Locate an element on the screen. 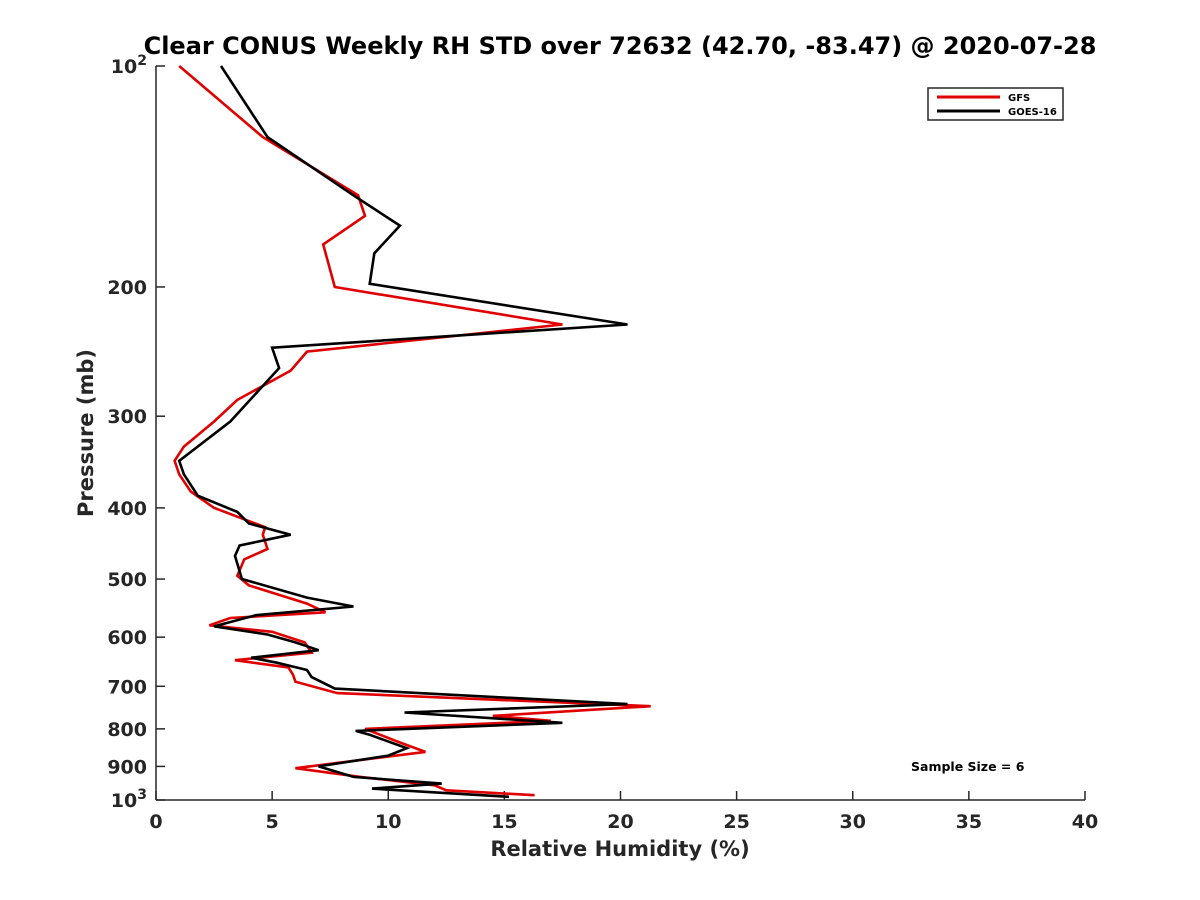  y-axis-label: Pressure (mb) is located at coordinates (86, 433).